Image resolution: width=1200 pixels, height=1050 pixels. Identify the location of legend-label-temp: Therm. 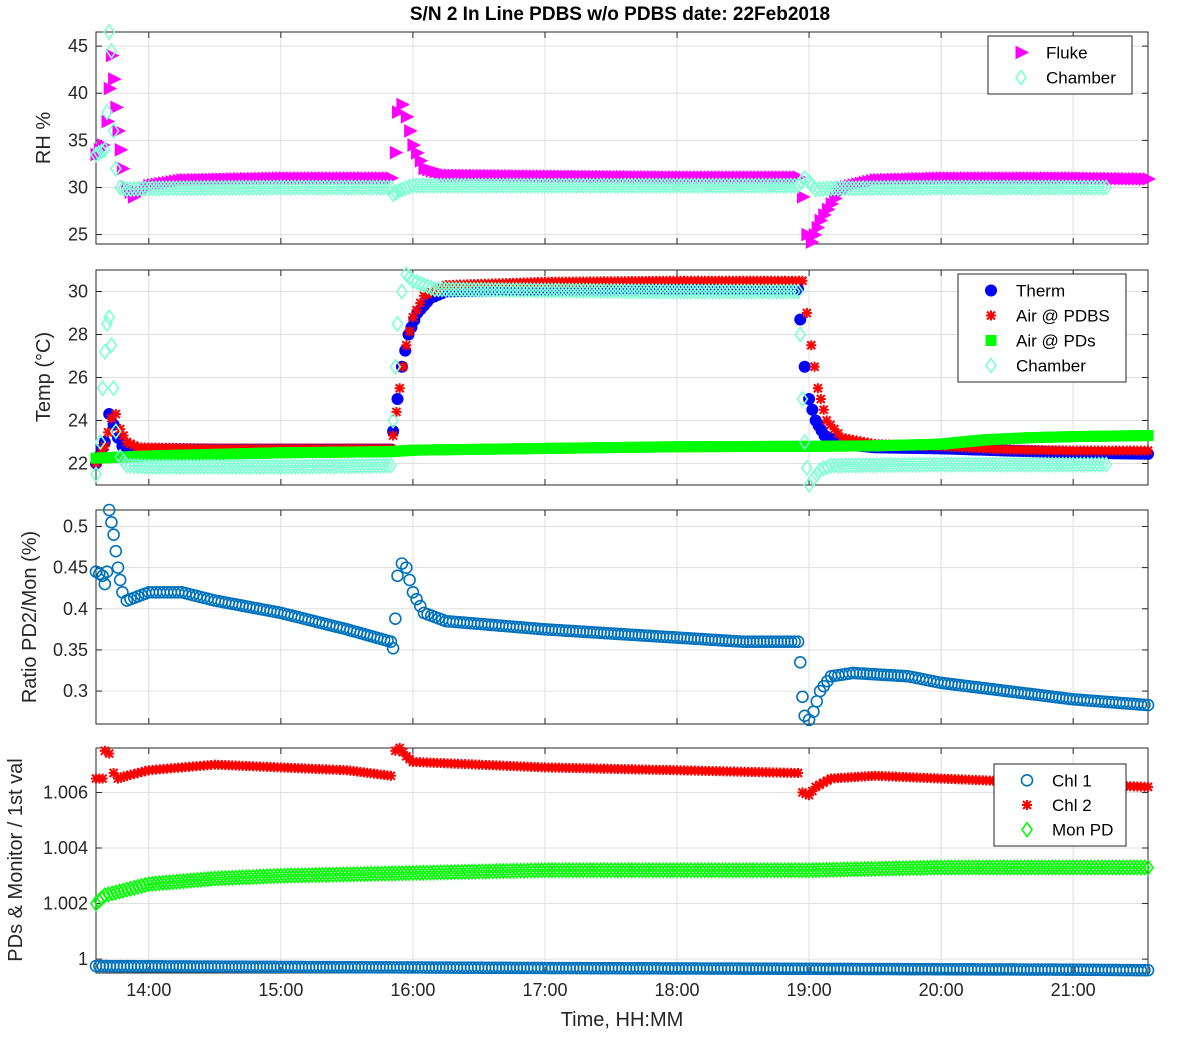
(1040, 291).